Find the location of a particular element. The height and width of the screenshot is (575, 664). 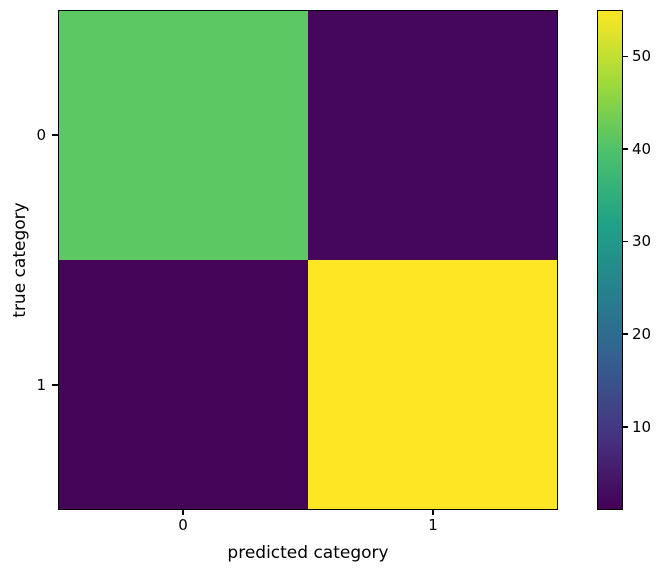

y-tick-label-0: 0 is located at coordinates (41, 135).